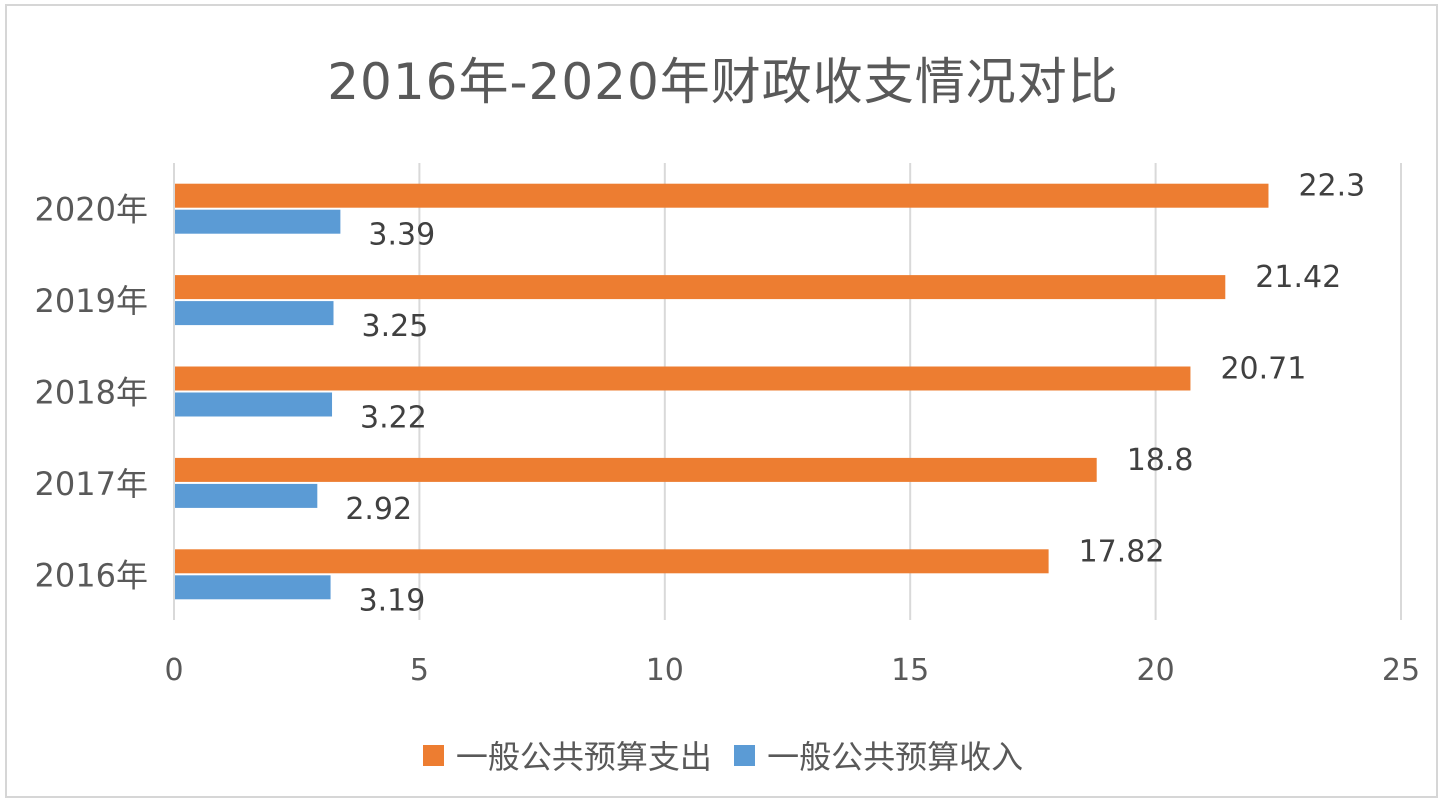 This screenshot has width=1446, height=805. What do you see at coordinates (723, 755) in the screenshot?
I see `chart-legend: 一般公共预算支出 一般公共预算收入` at bounding box center [723, 755].